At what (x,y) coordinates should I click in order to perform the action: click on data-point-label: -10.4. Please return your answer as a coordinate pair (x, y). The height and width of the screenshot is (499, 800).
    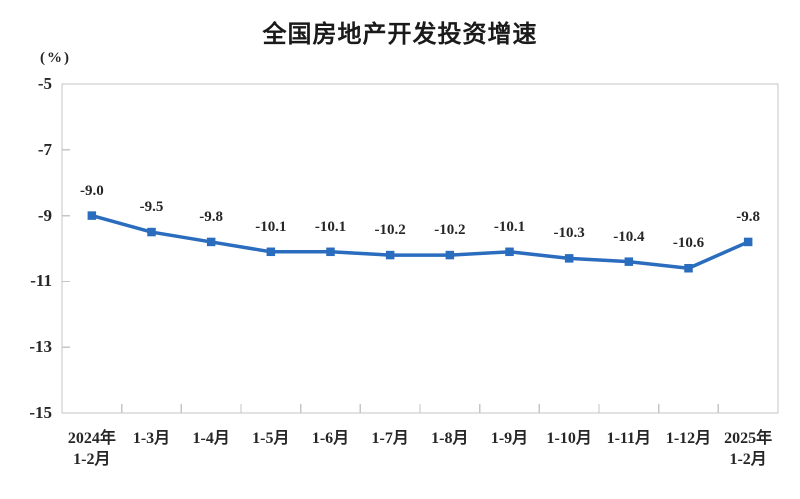
    Looking at the image, I should click on (629, 236).